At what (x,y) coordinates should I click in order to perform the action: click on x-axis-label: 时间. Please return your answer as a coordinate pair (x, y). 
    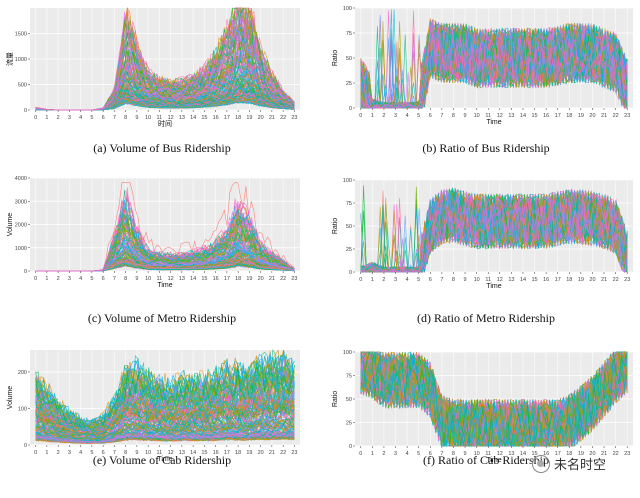
    Looking at the image, I should click on (165, 123).